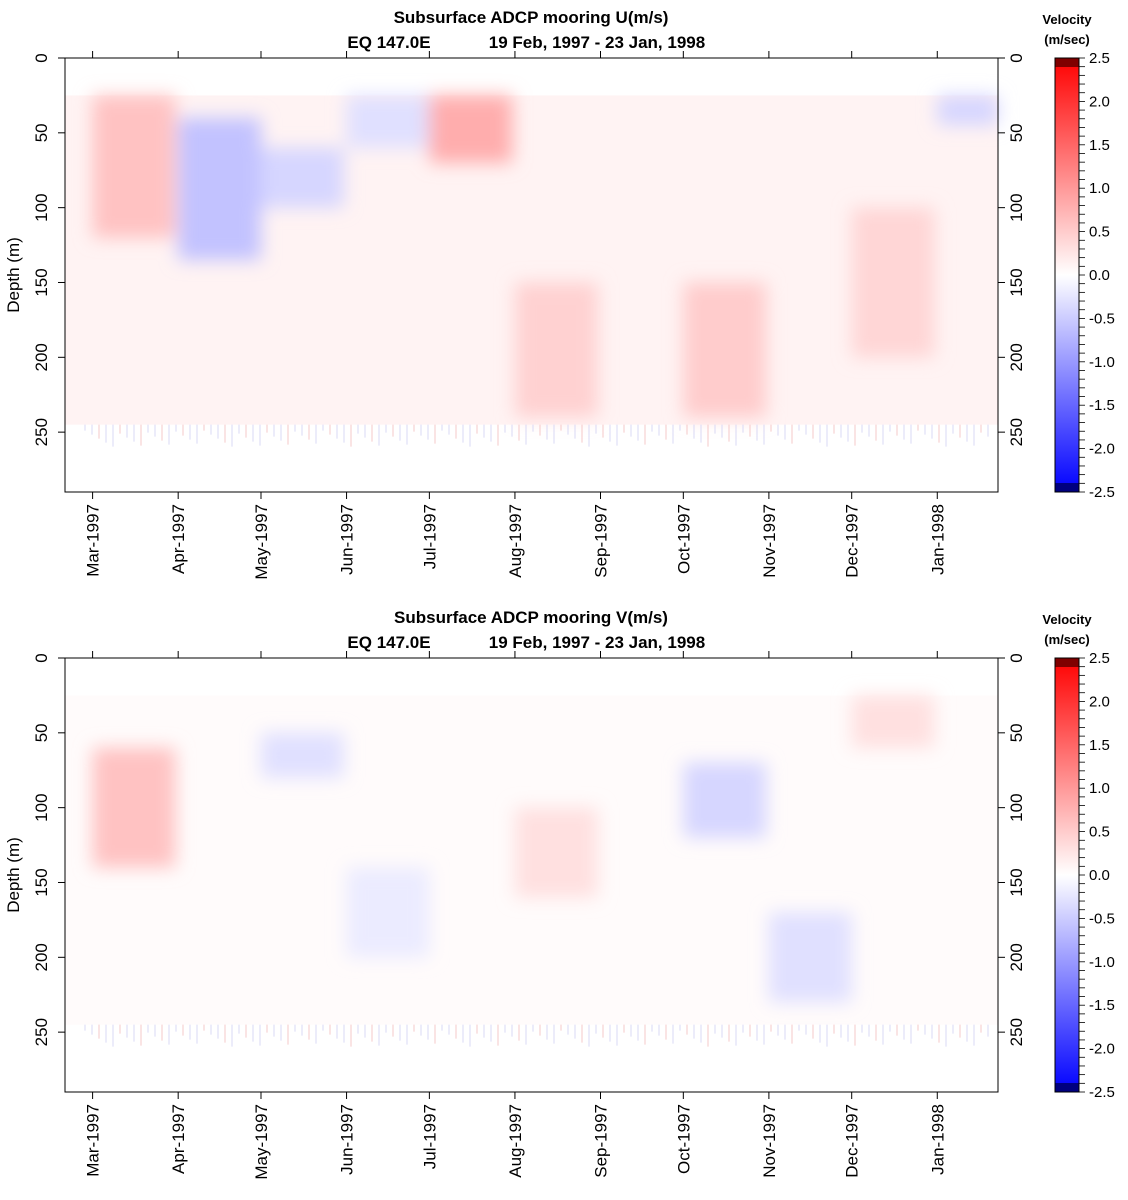  I want to click on u-title-period: 19 Feb, 1997 - 23 Jan, 1998, so click(597, 42).